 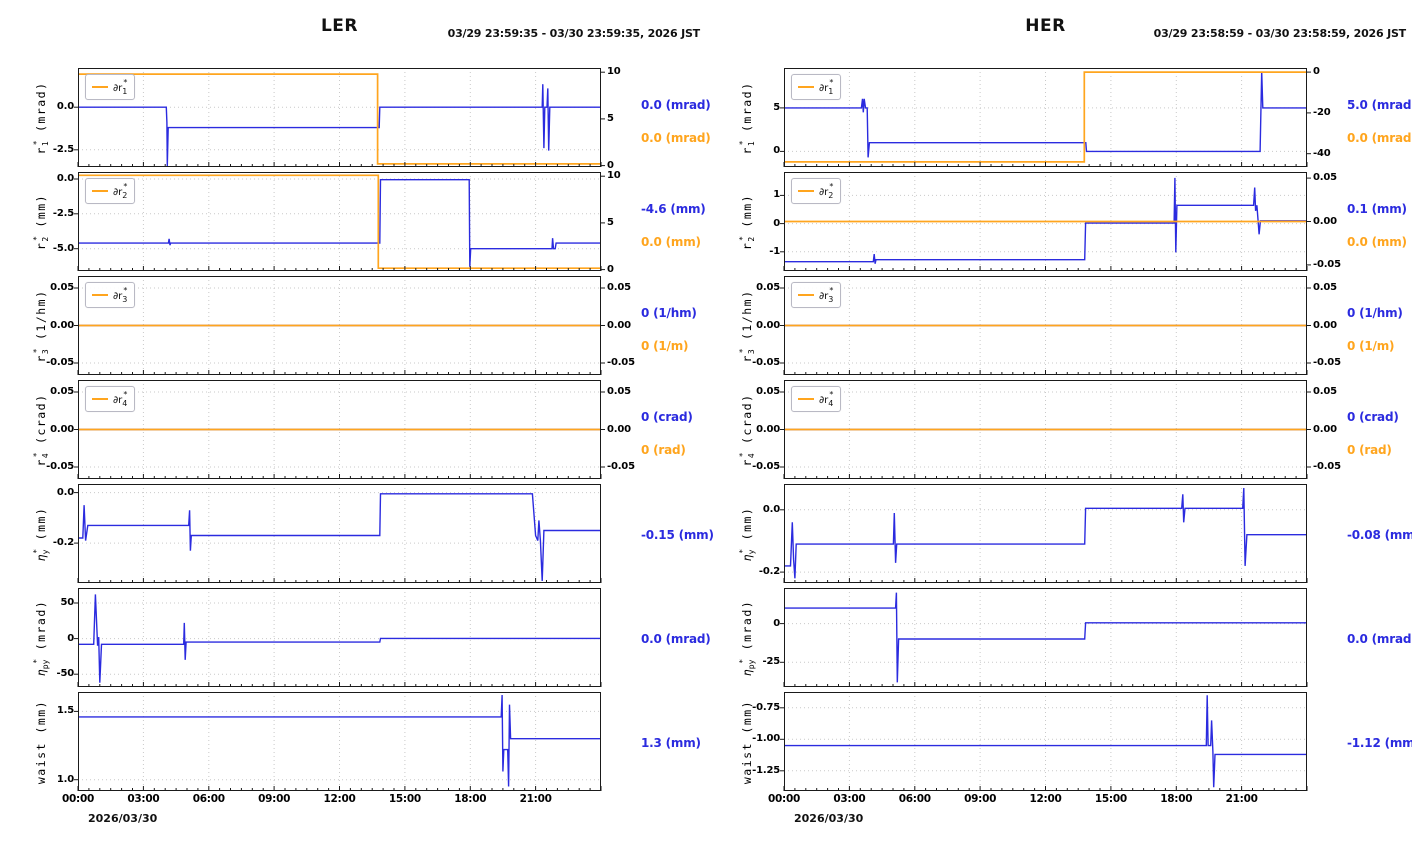 I want to click on y-tick-label: -1.25, so click(x=766, y=770).